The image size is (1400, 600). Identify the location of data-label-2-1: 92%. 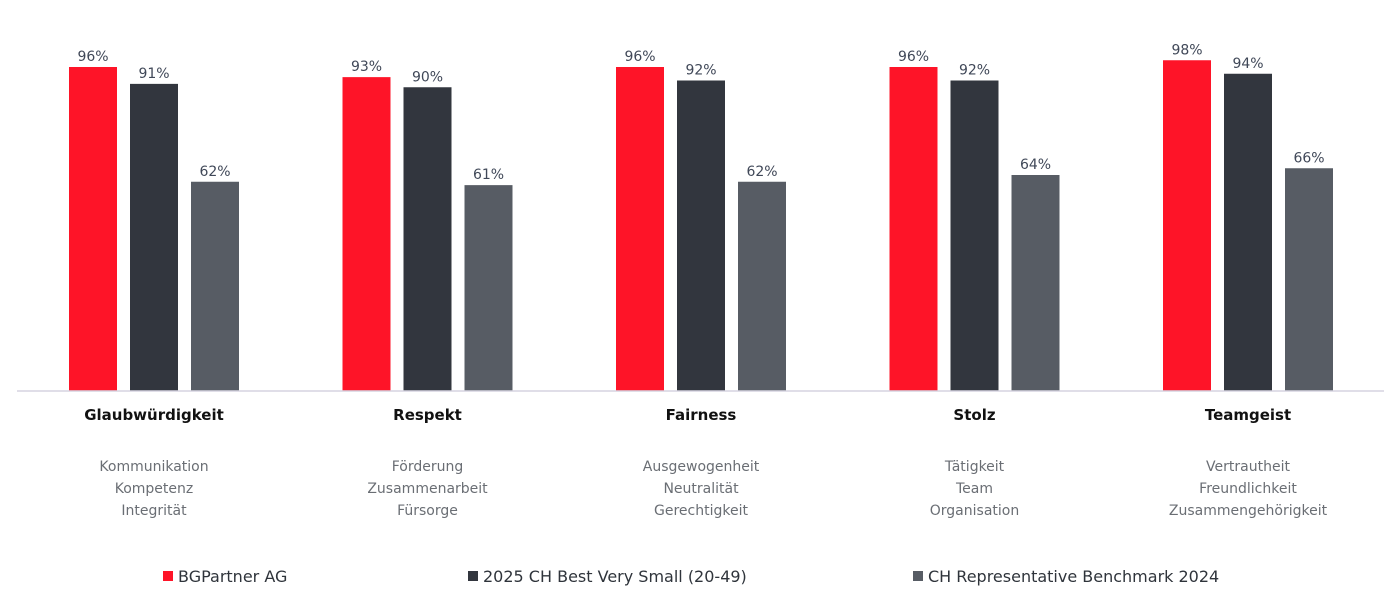
(700, 71).